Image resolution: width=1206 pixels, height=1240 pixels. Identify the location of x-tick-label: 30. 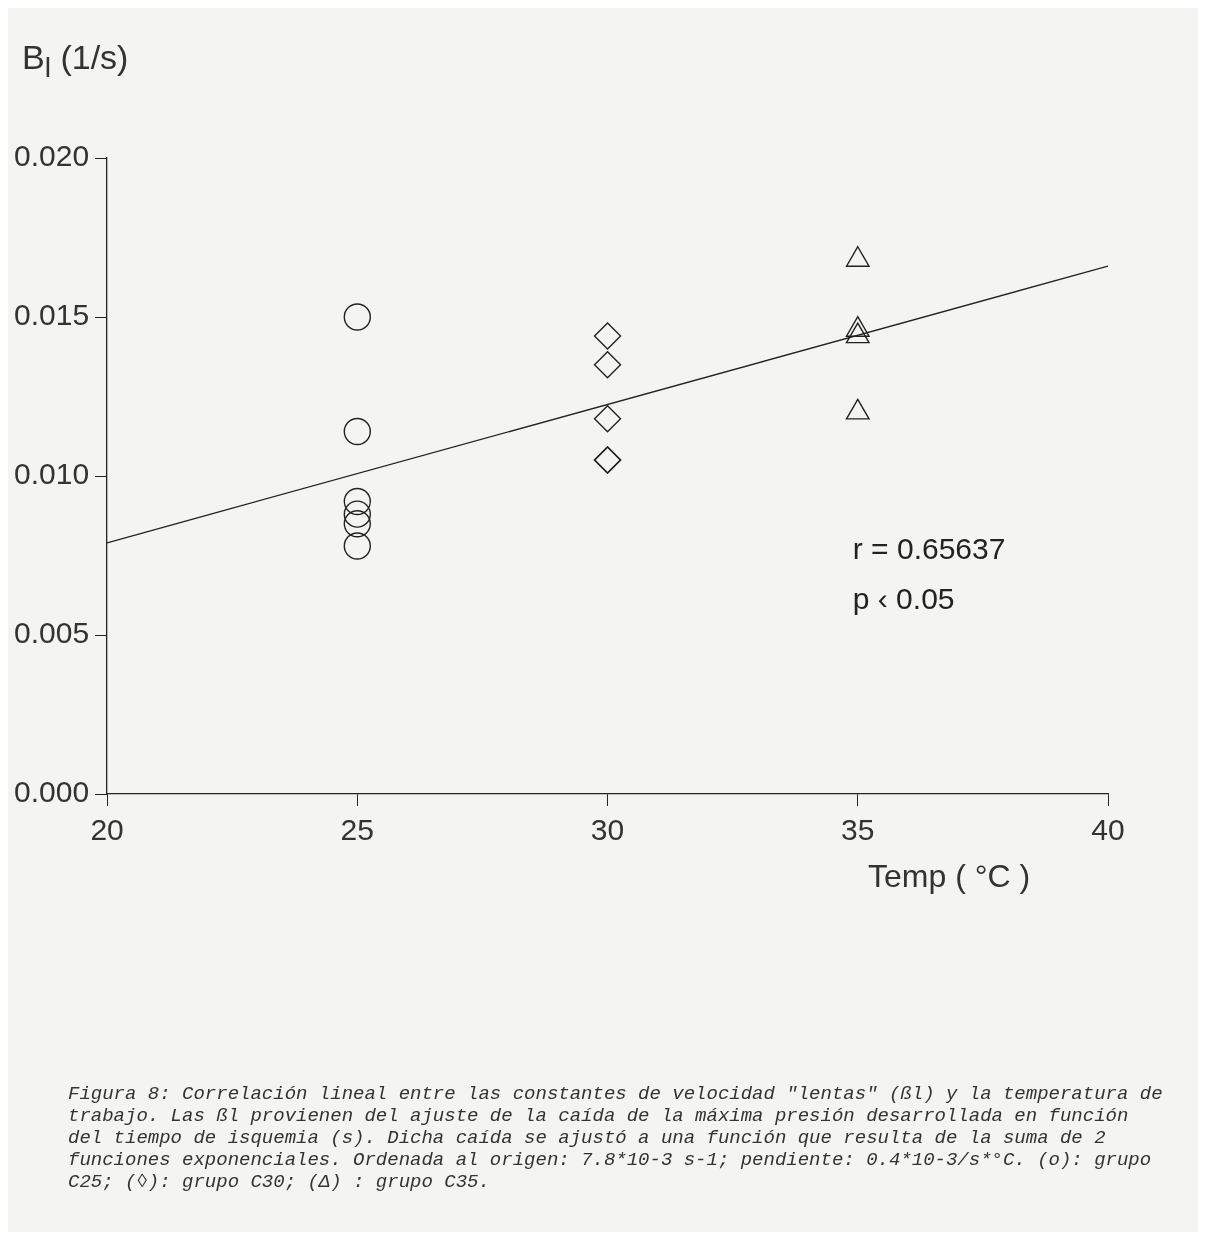
(607, 830).